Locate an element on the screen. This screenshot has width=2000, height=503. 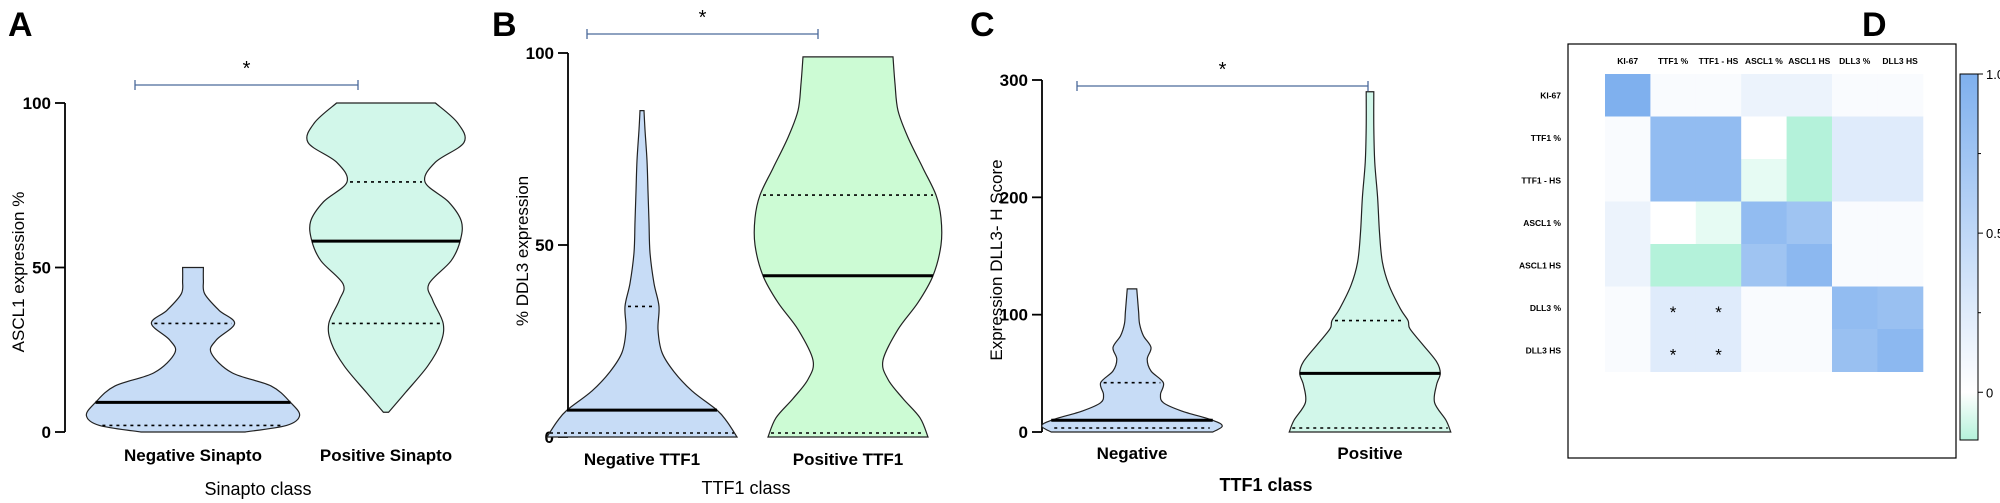
heatmap-row-label: ASCL1 % is located at coordinates (1542, 223).